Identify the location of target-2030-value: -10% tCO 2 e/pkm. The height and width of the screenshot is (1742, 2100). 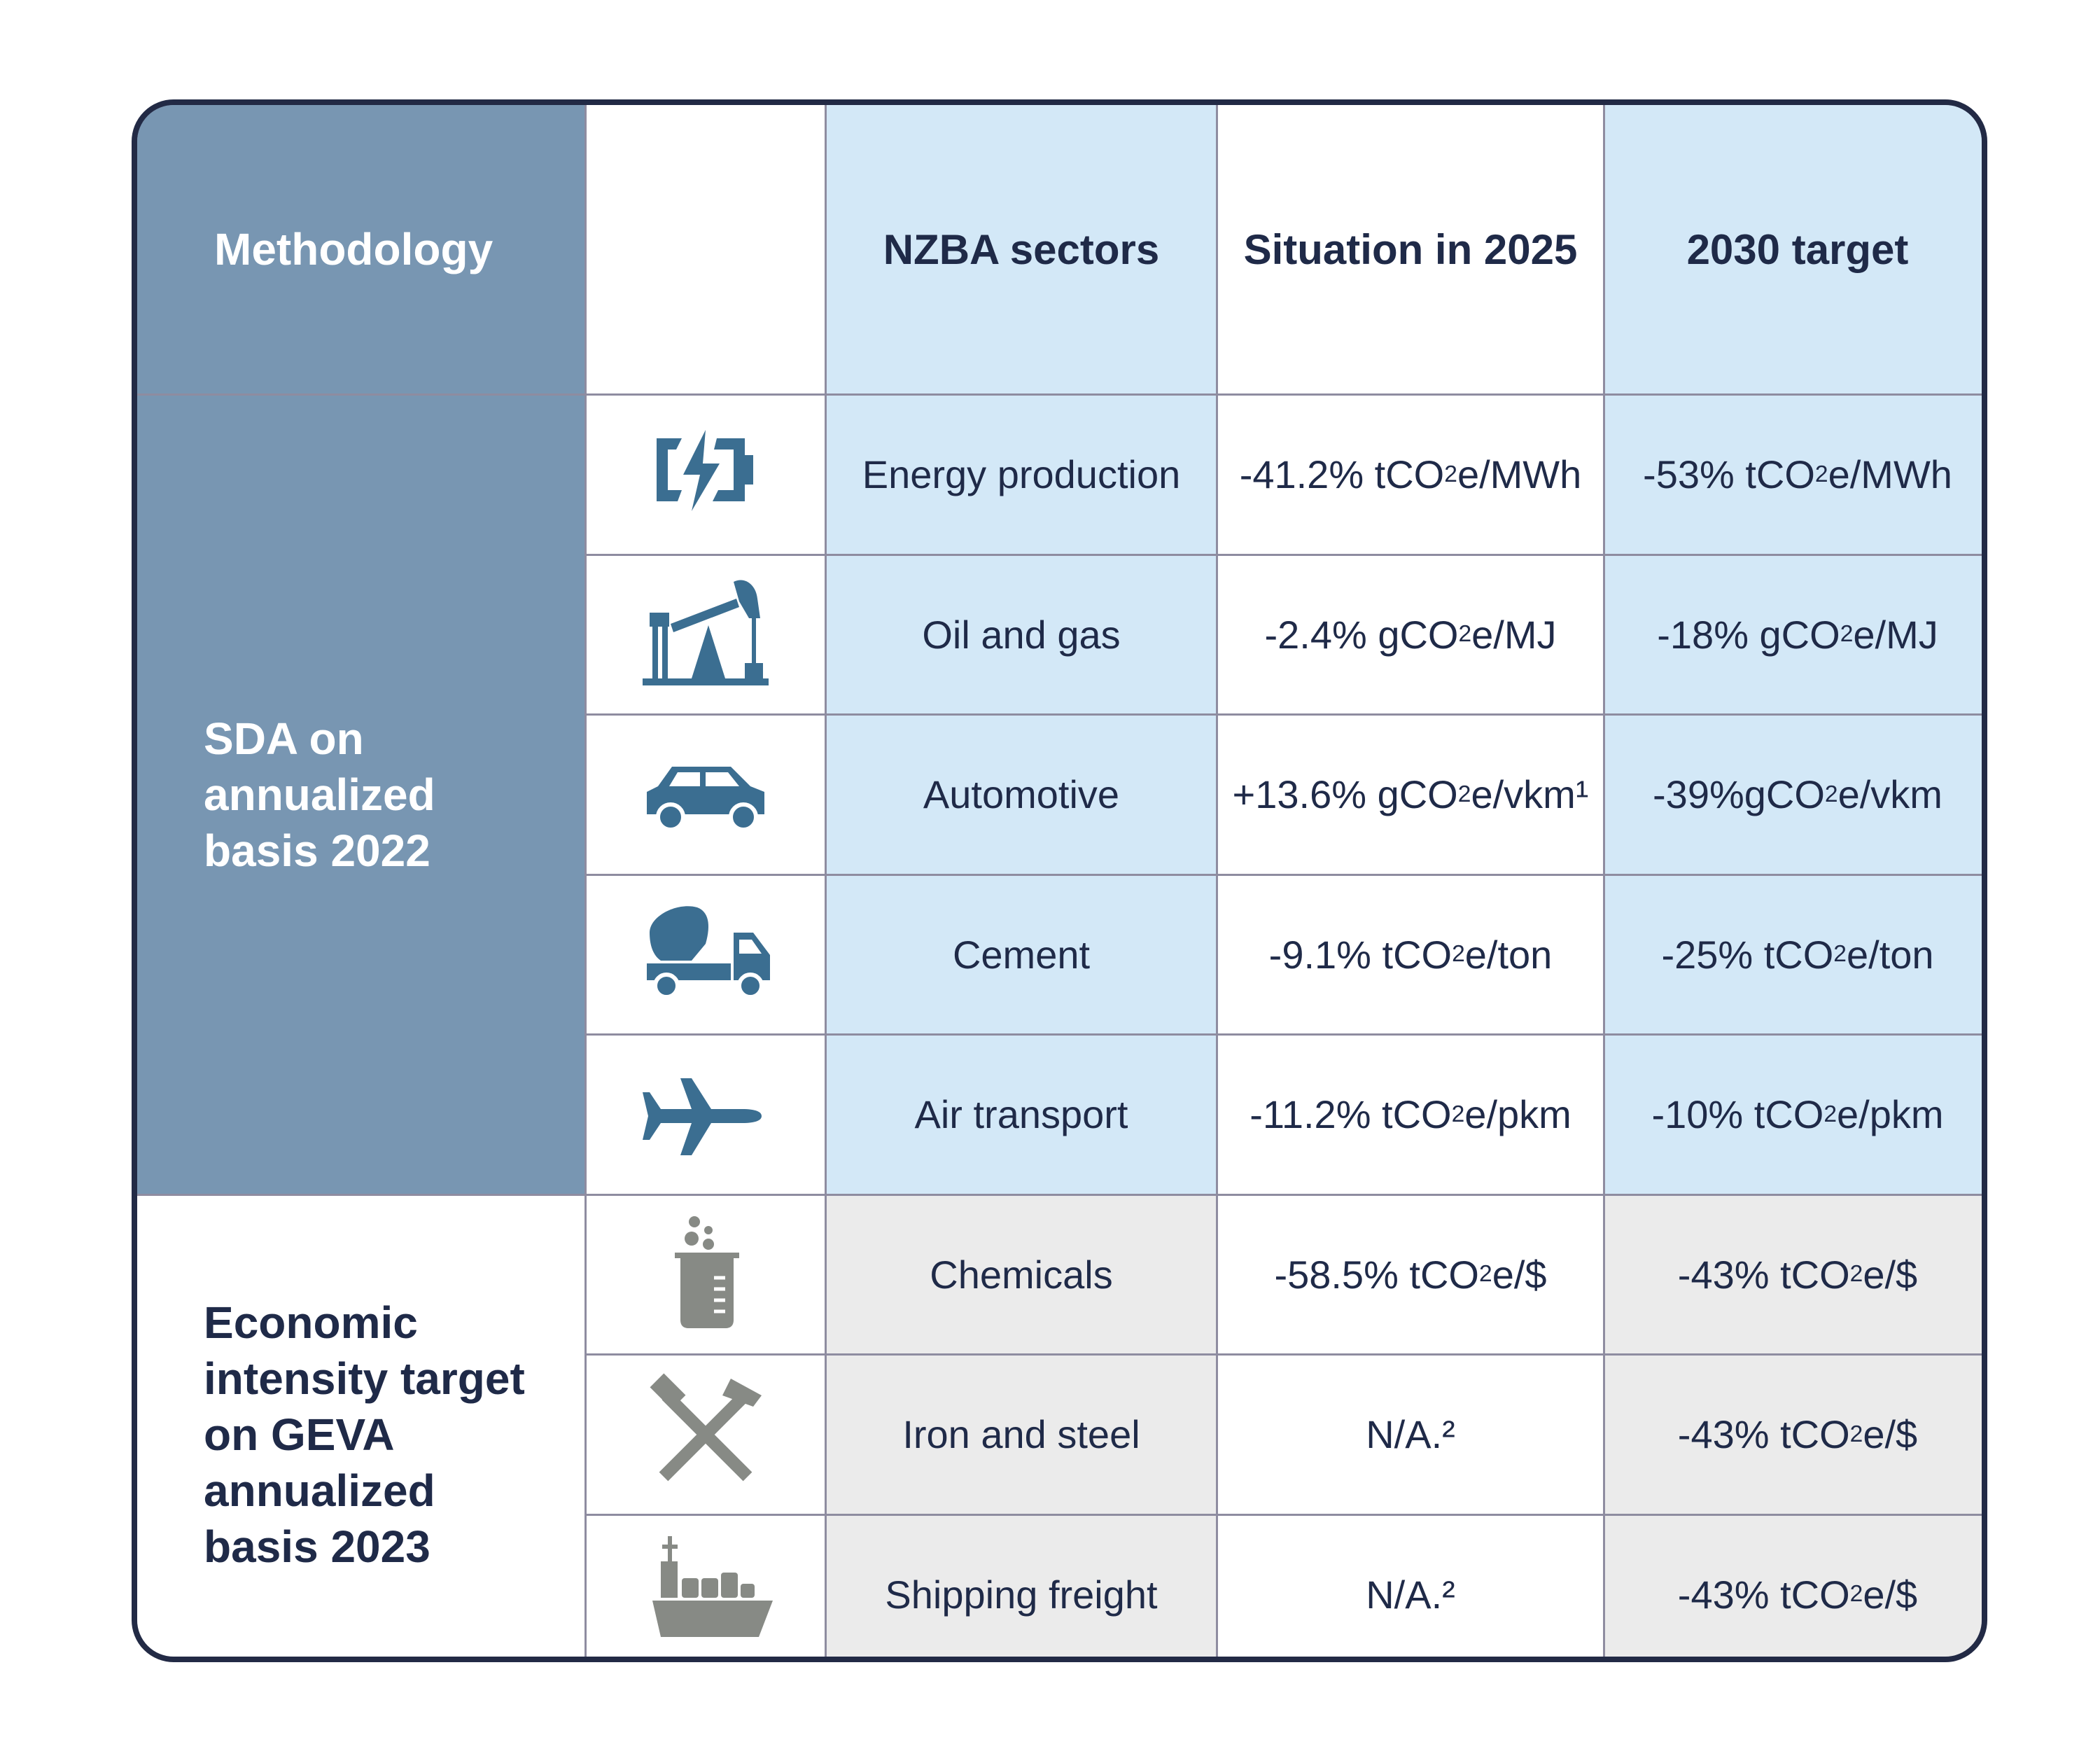
(1793, 1115).